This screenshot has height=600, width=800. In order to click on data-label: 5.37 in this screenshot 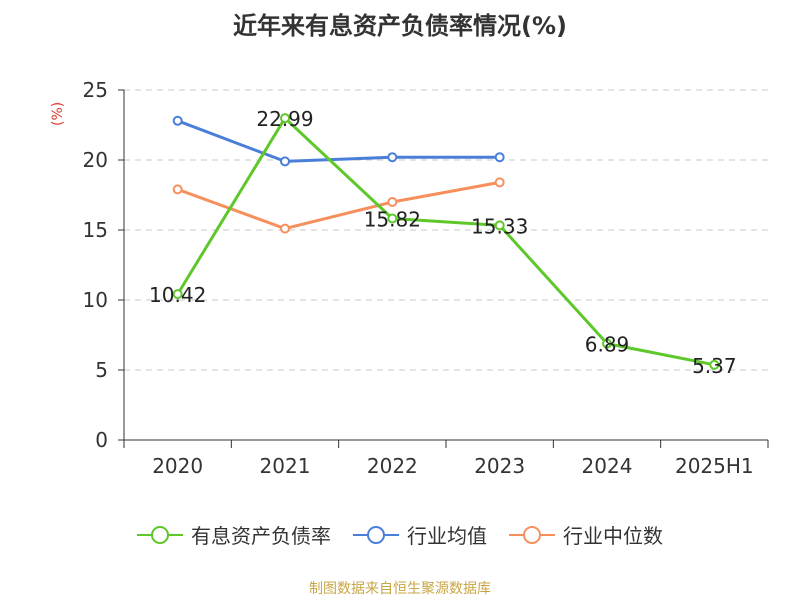, I will do `click(714, 366)`.